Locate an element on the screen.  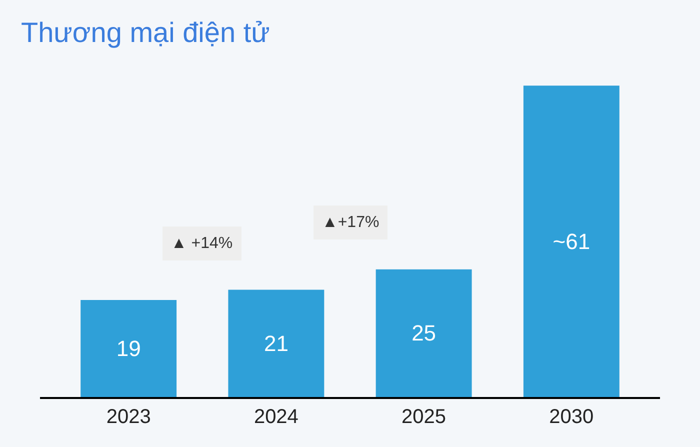
chart-title: Thương mại điện tử is located at coordinates (145, 32).